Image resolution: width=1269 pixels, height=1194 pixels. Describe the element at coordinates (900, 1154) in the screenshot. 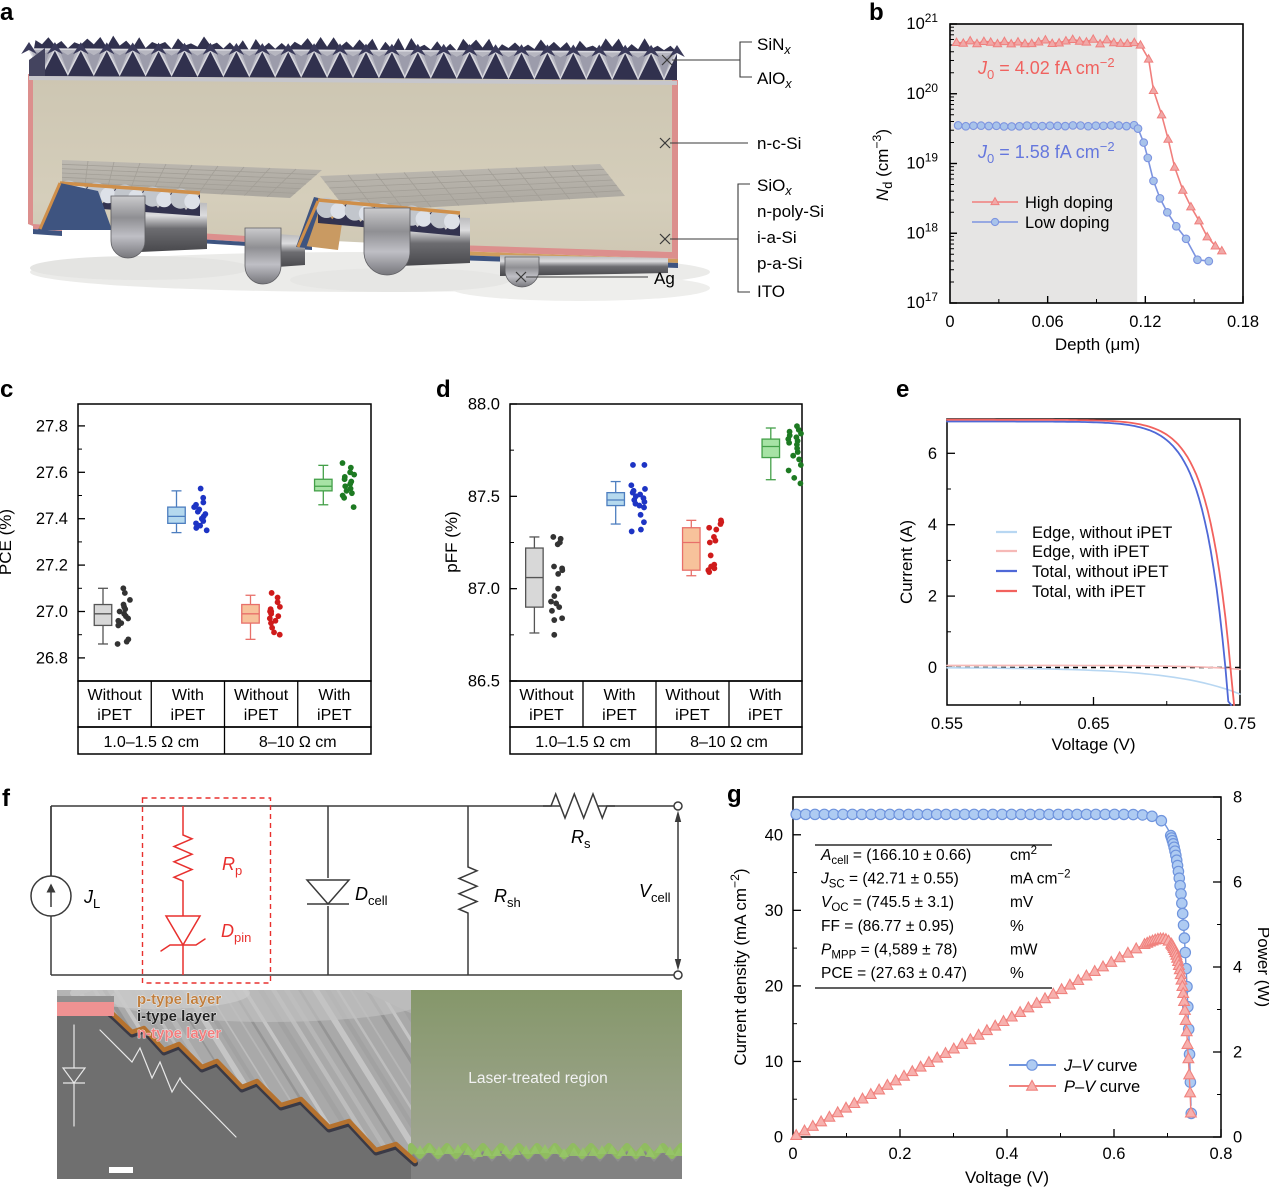

I see `svg-text: 0.2` at that location.